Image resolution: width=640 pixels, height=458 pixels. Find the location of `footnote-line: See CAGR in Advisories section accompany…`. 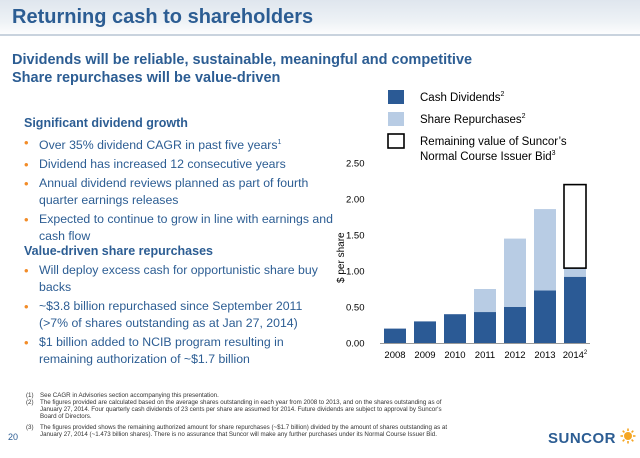

footnote-line: See CAGR in Advisories section accompany… is located at coordinates (129, 395).